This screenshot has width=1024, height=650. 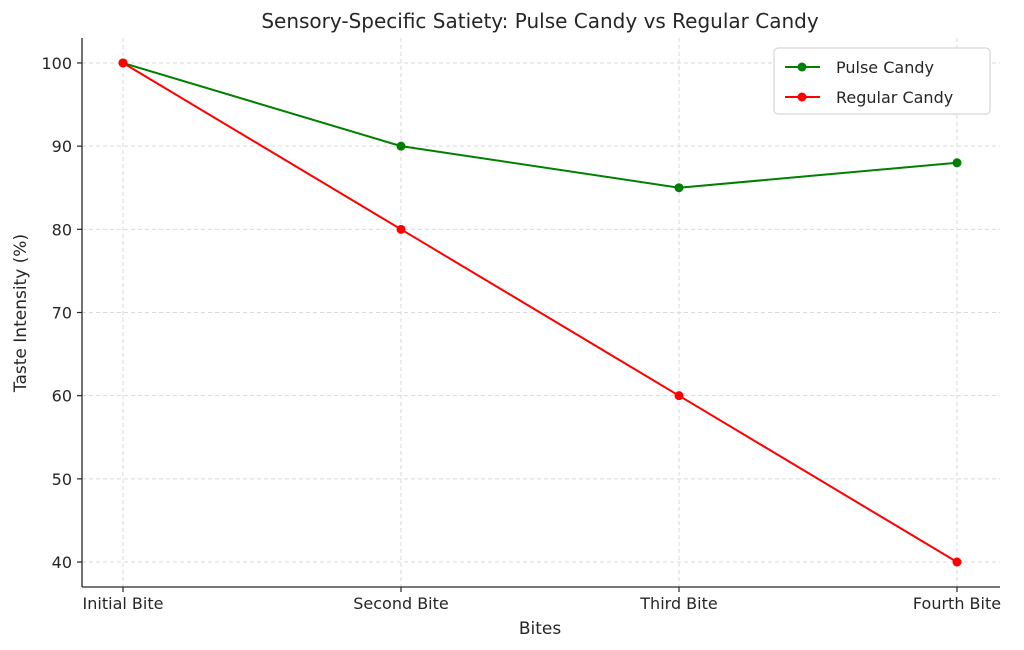 What do you see at coordinates (540, 629) in the screenshot?
I see `x-axis-label: Bites` at bounding box center [540, 629].